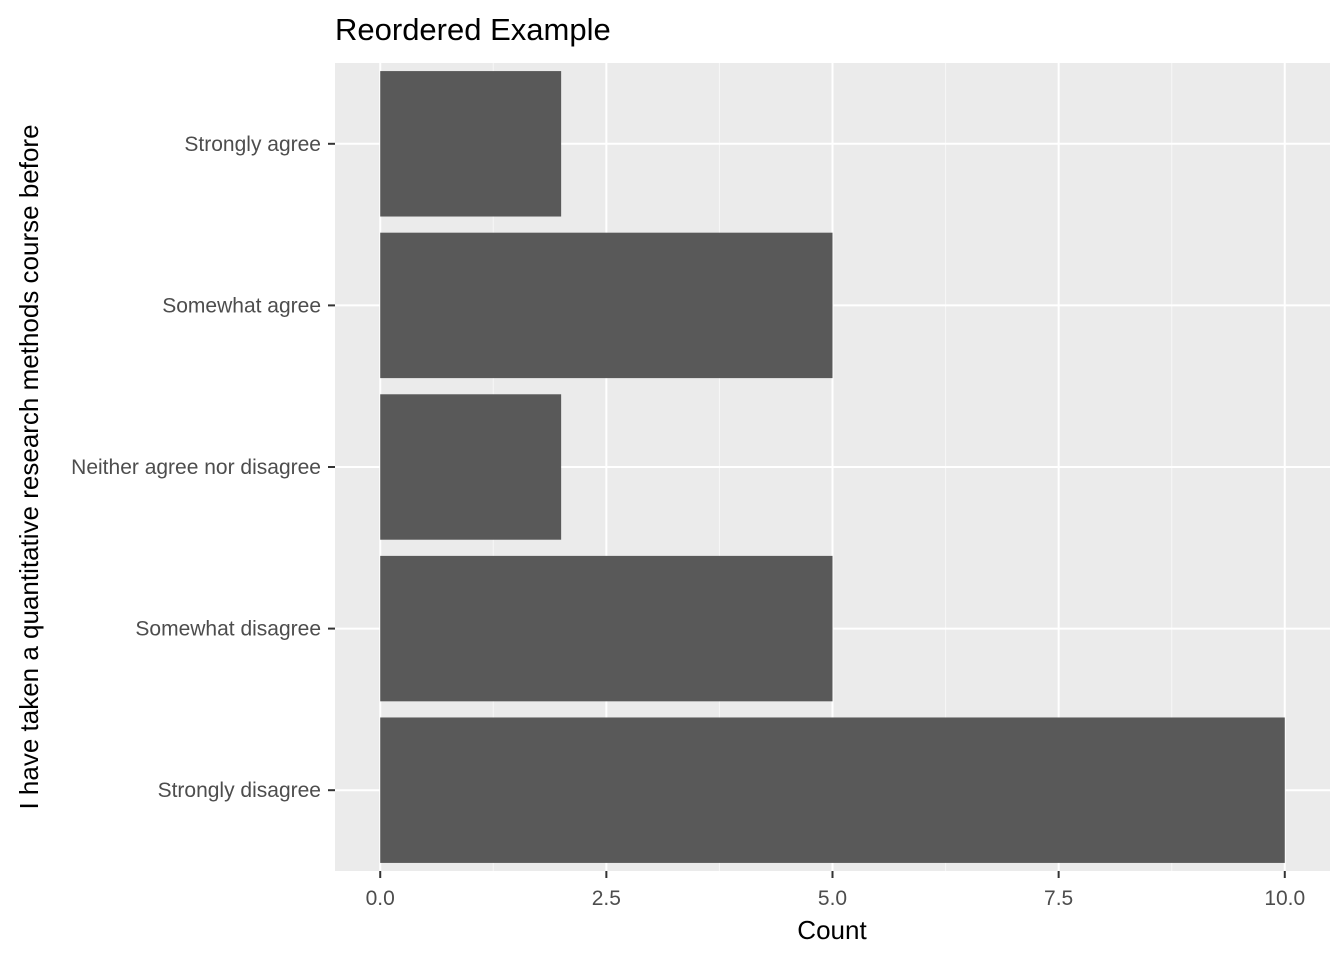 Image resolution: width=1344 pixels, height=960 pixels. What do you see at coordinates (606, 628) in the screenshot?
I see `bar-somewhat-disagree` at bounding box center [606, 628].